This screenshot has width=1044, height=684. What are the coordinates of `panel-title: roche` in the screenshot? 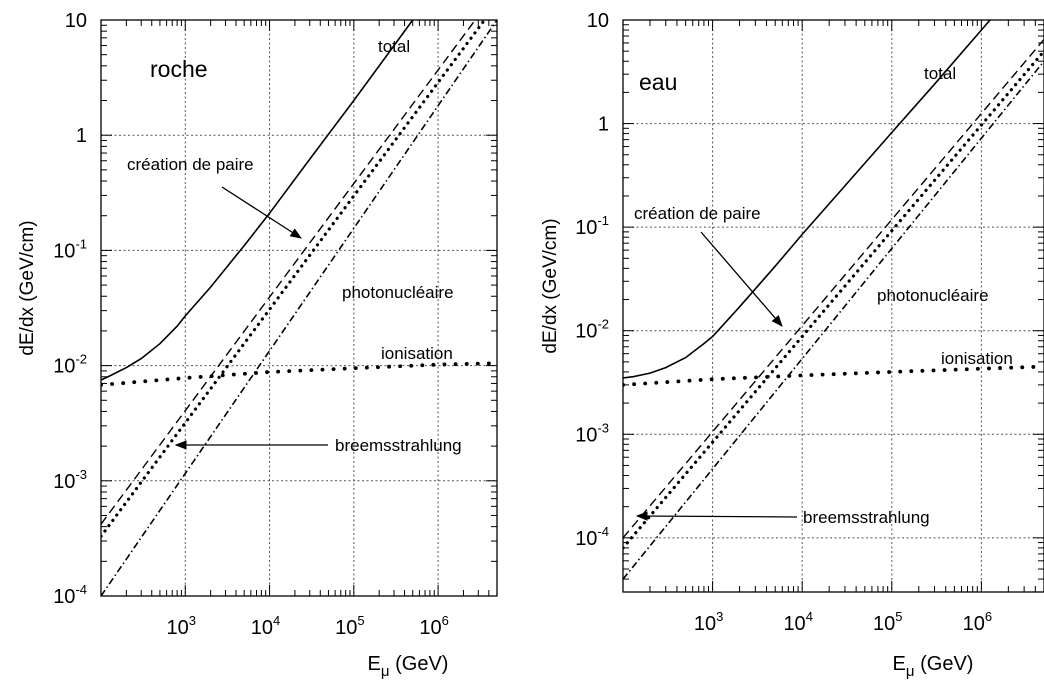 It's located at (179, 69).